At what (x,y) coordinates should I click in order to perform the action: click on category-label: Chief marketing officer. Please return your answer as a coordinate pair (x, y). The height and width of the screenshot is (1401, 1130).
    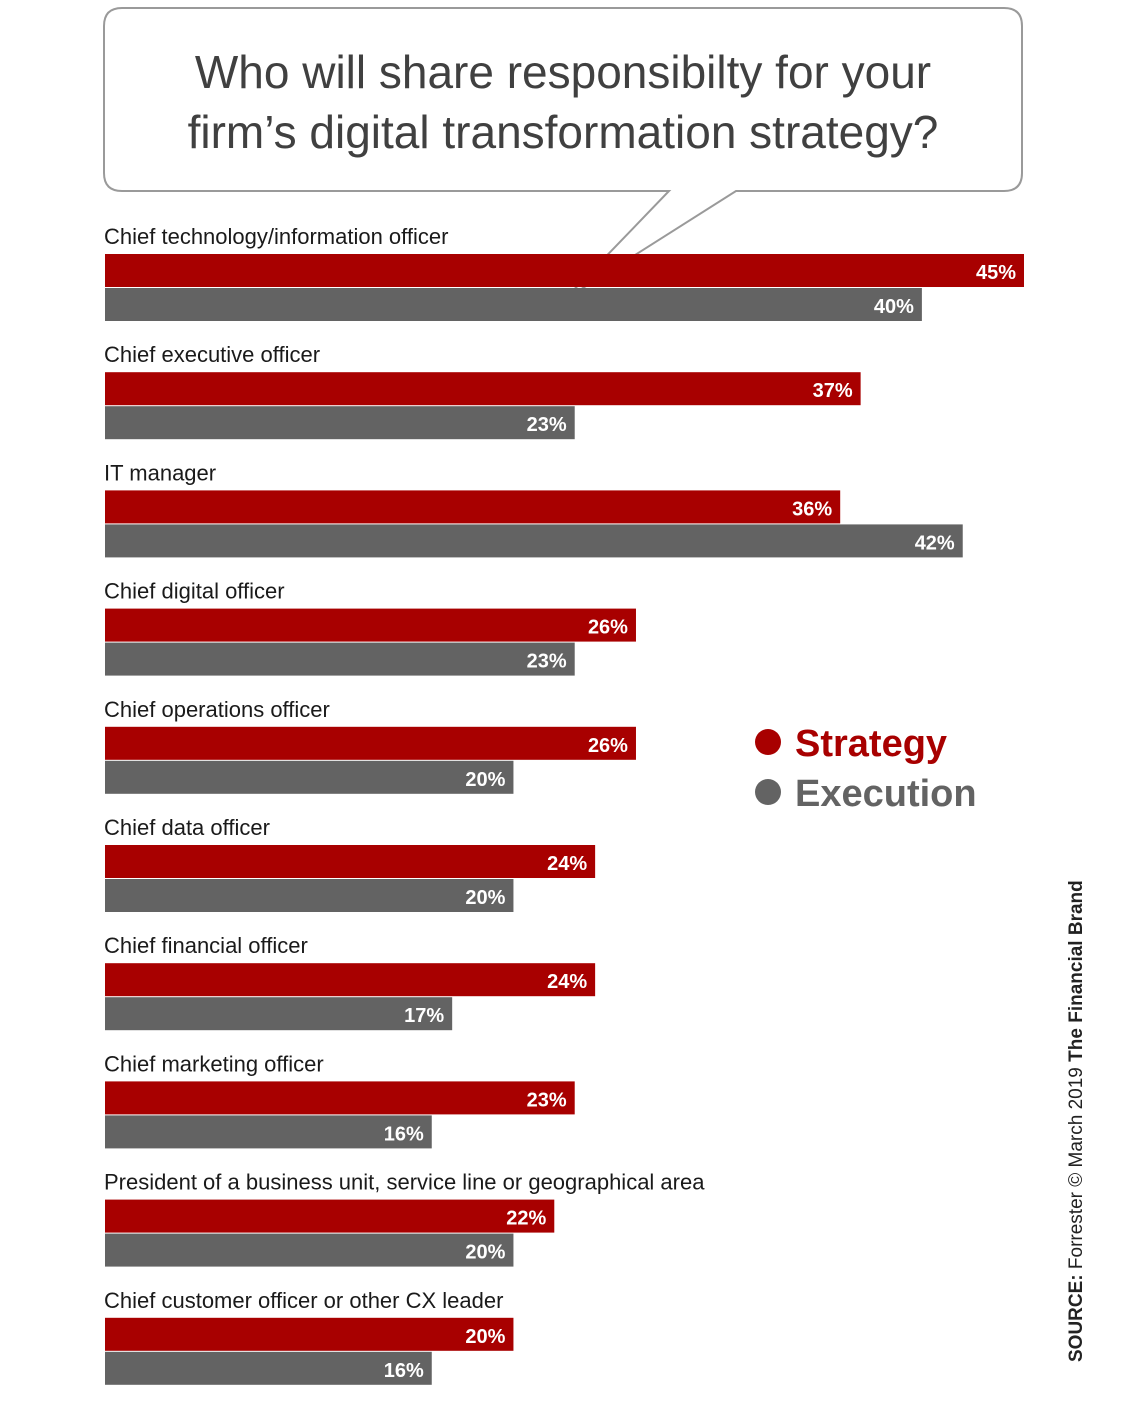
    Looking at the image, I should click on (214, 1063).